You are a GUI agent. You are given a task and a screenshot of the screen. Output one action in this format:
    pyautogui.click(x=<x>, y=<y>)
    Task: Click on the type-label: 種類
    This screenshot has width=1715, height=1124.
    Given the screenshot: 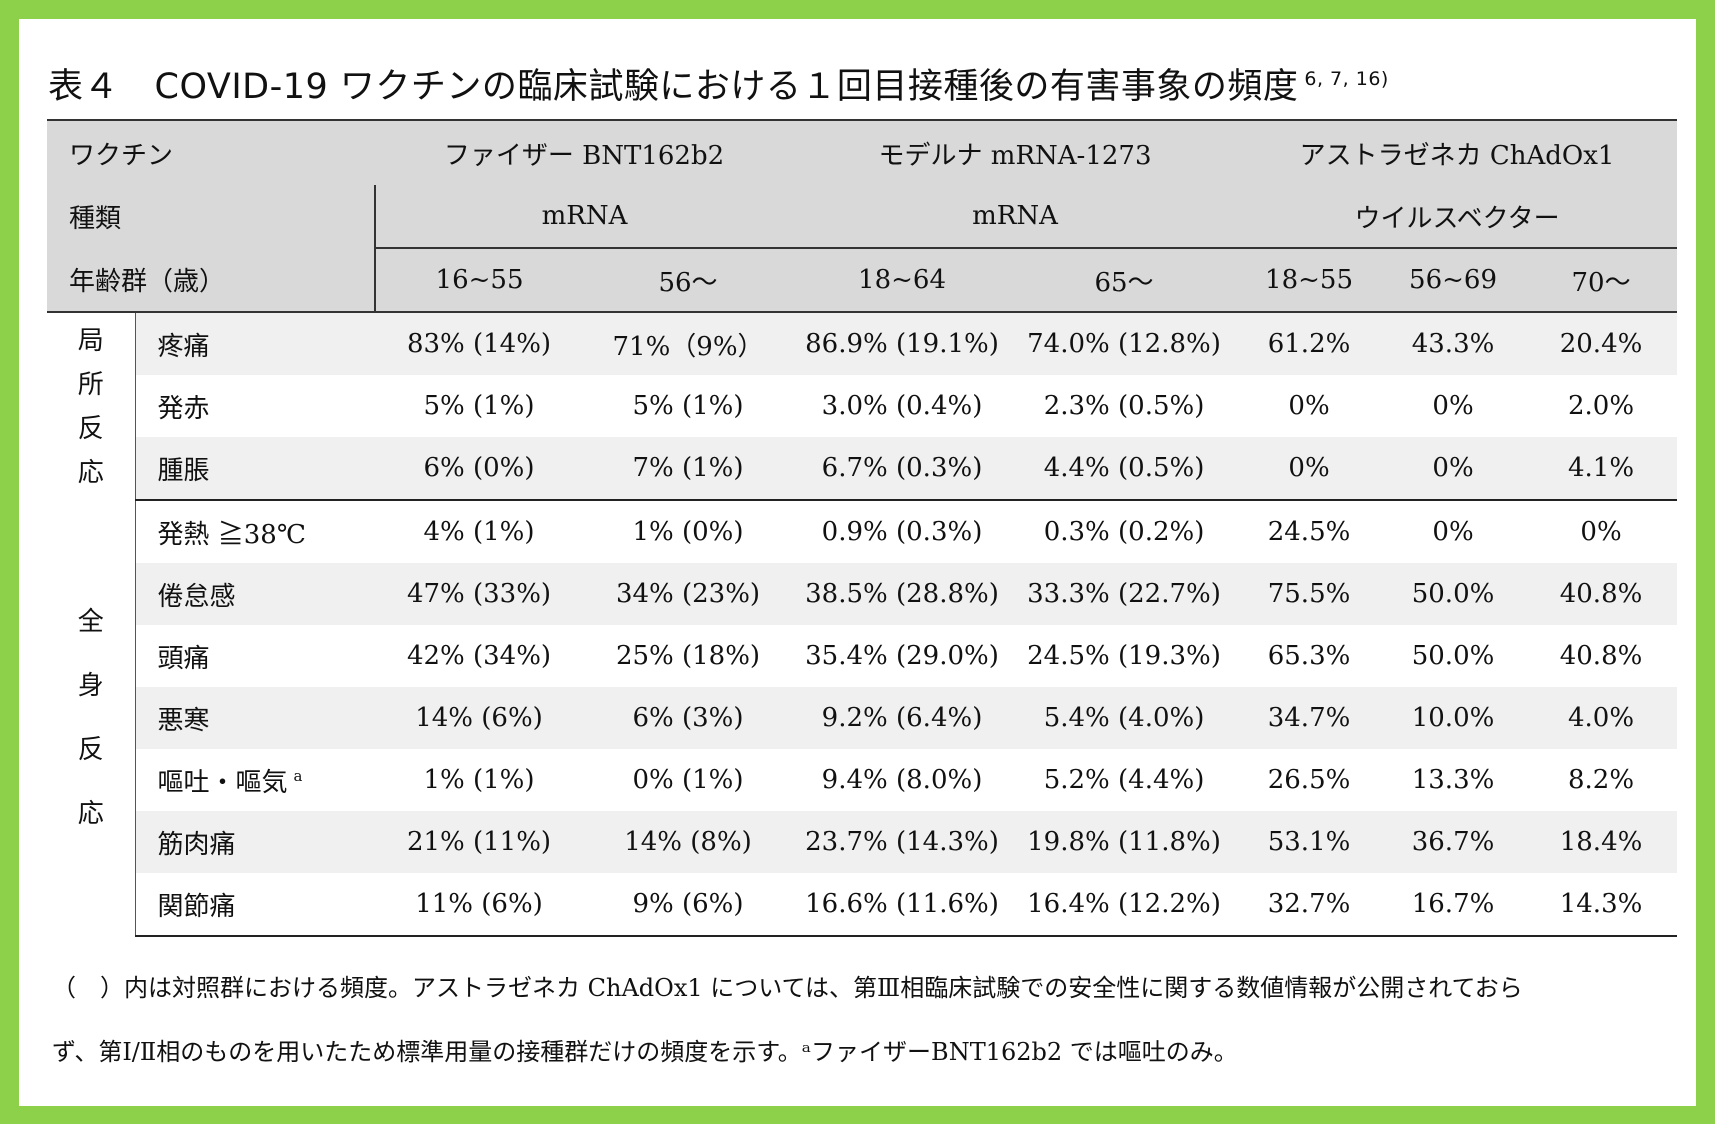 What is the action you would take?
    pyautogui.click(x=212, y=216)
    